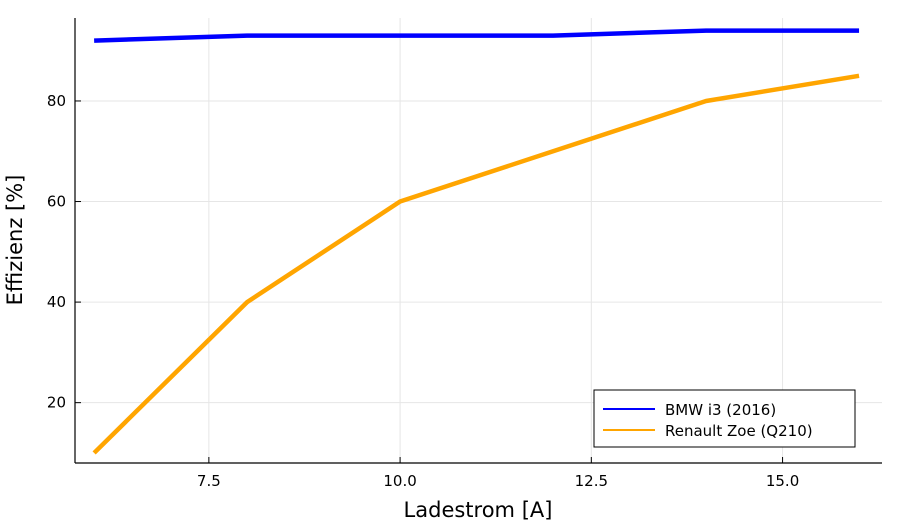  Describe the element at coordinates (591, 481) in the screenshot. I see `x-tick-label: 12.5` at that location.